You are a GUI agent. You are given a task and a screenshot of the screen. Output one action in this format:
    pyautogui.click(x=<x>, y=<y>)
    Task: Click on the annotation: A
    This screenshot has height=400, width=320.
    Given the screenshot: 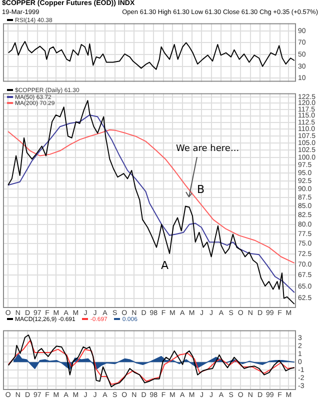 What is the action you would take?
    pyautogui.click(x=165, y=265)
    